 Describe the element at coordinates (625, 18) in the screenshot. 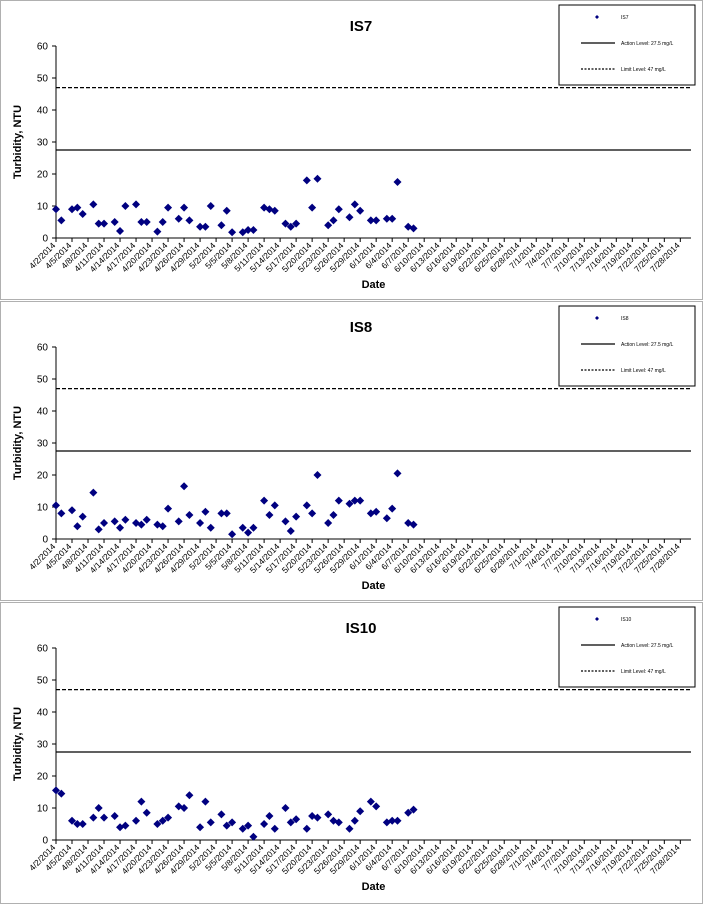

I see `legend-label: IS7` at that location.